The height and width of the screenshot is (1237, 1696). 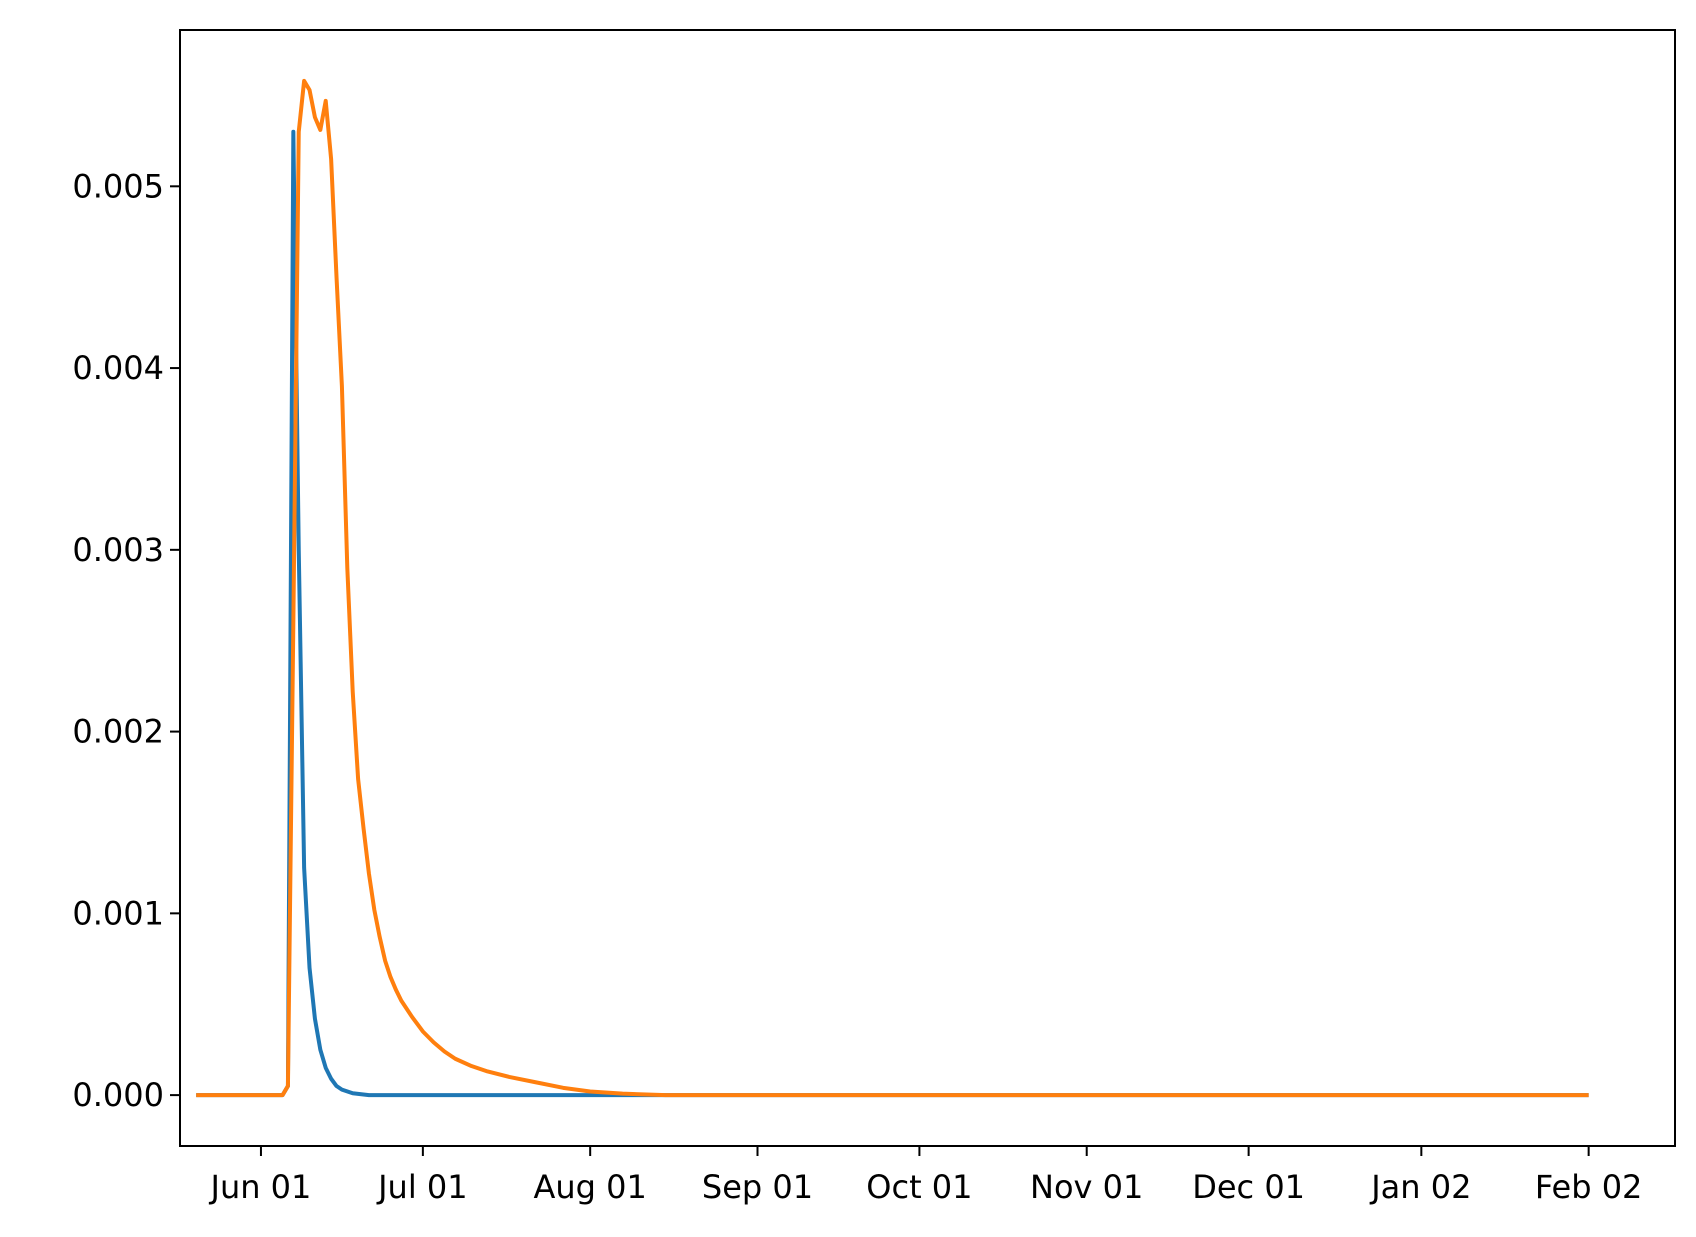 I want to click on x-tick-label: Oct 01, so click(x=919, y=1187).